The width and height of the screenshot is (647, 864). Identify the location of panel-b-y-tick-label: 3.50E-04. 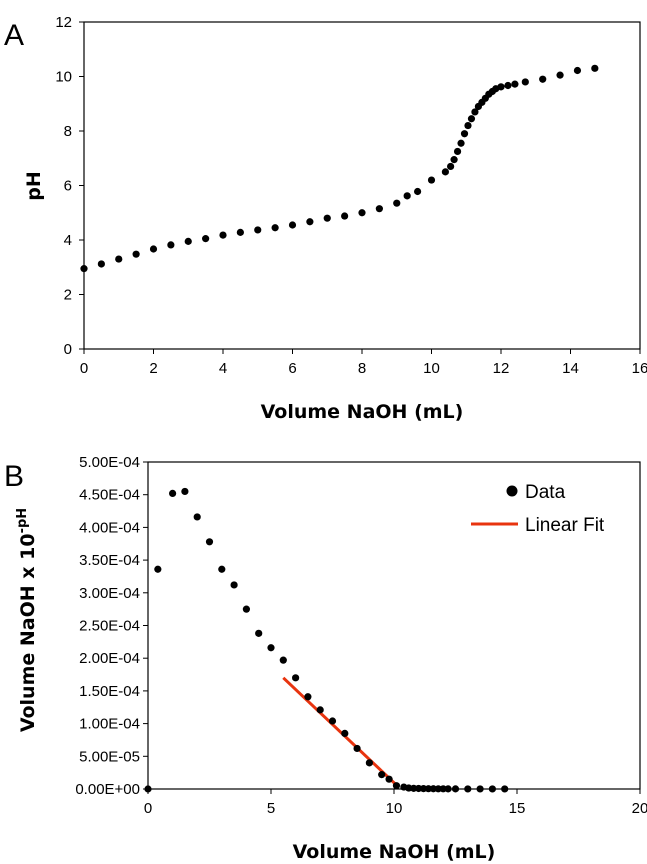
(109, 560).